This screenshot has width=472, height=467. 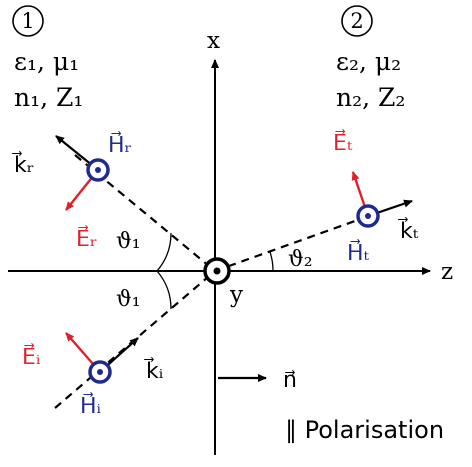 I want to click on y-axis-symbol, so click(x=217, y=271).